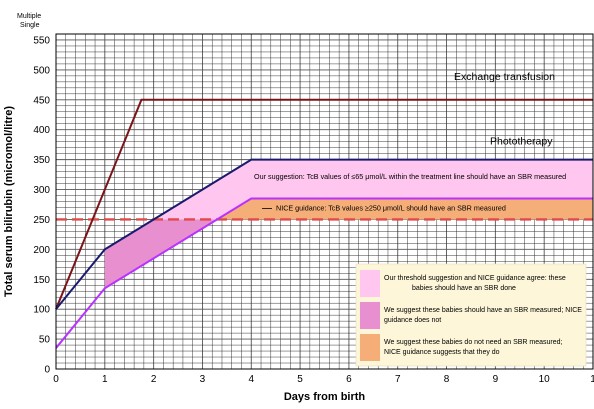  I want to click on y-tick-label: 400, so click(41, 130).